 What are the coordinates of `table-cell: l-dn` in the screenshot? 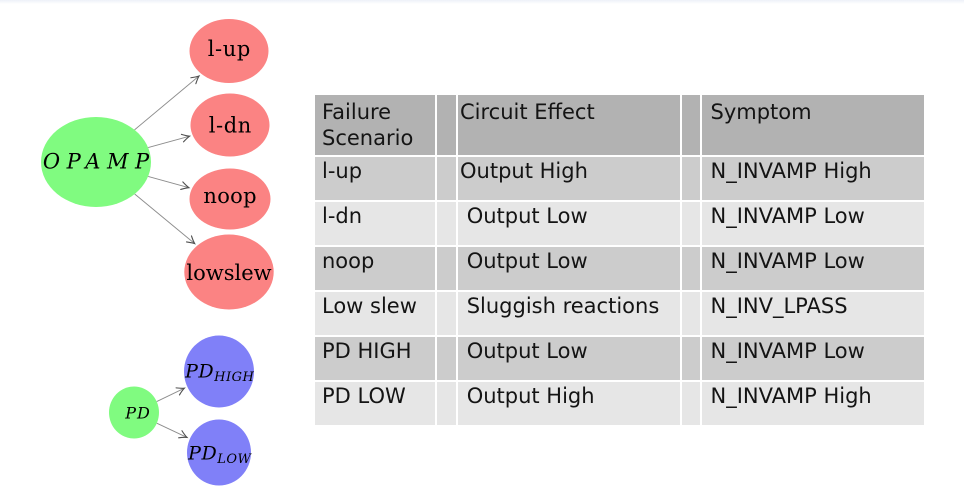 It's located at (375, 223).